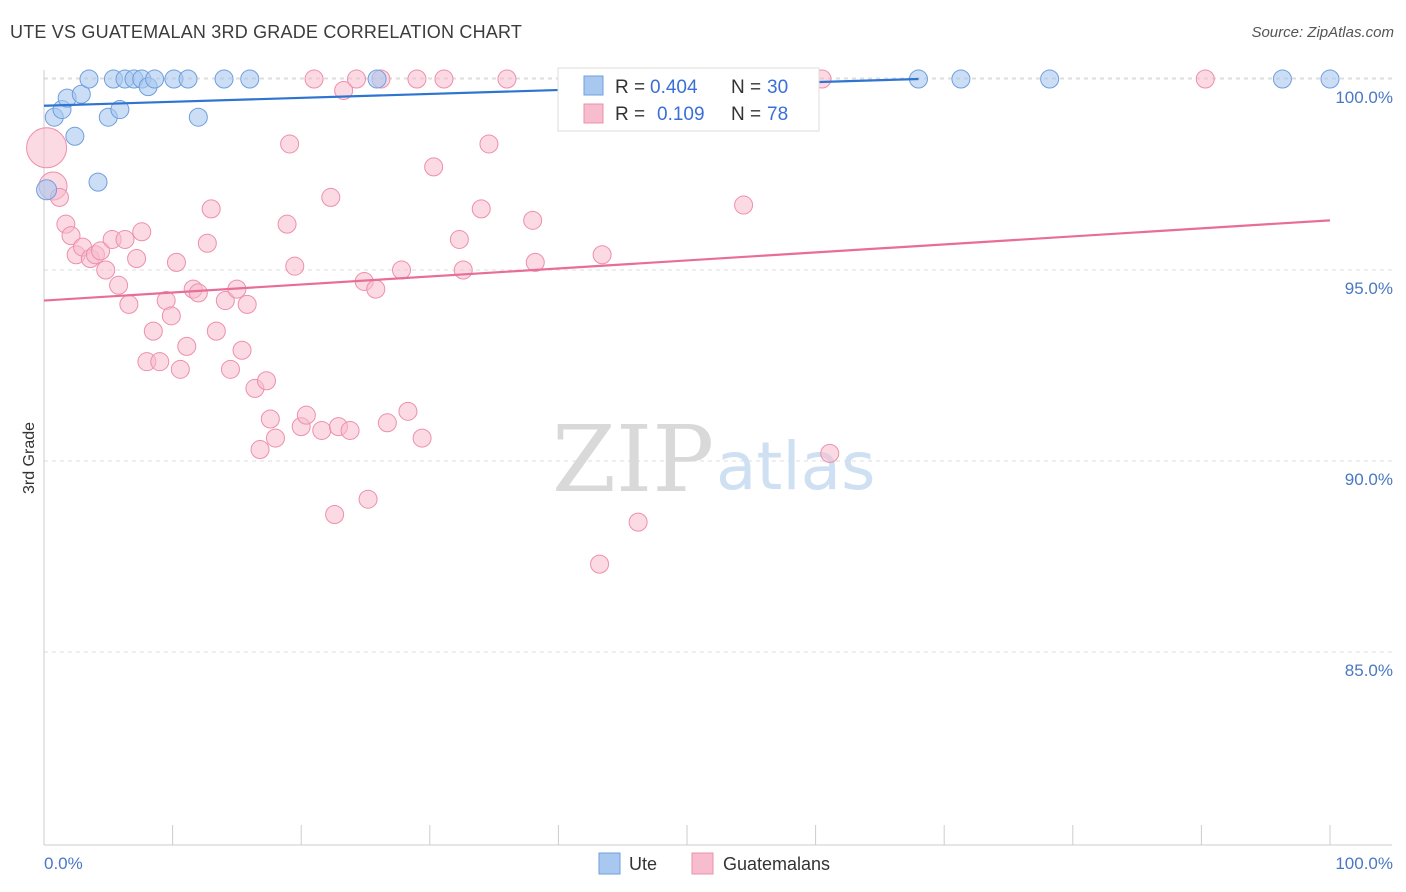  Describe the element at coordinates (674, 87) in the screenshot. I see `ute-r-value: 0.404` at that location.